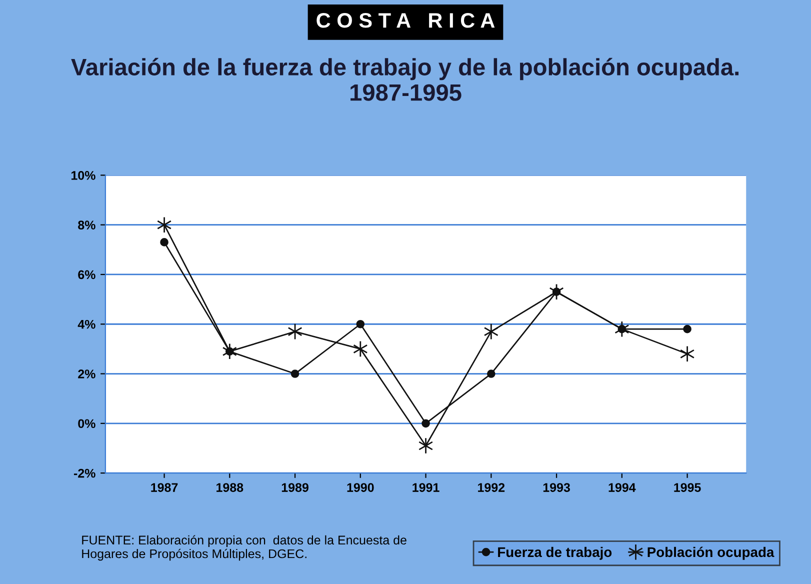  Describe the element at coordinates (405, 20) in the screenshot. I see `chart-title: C O S T A R I C A` at that location.